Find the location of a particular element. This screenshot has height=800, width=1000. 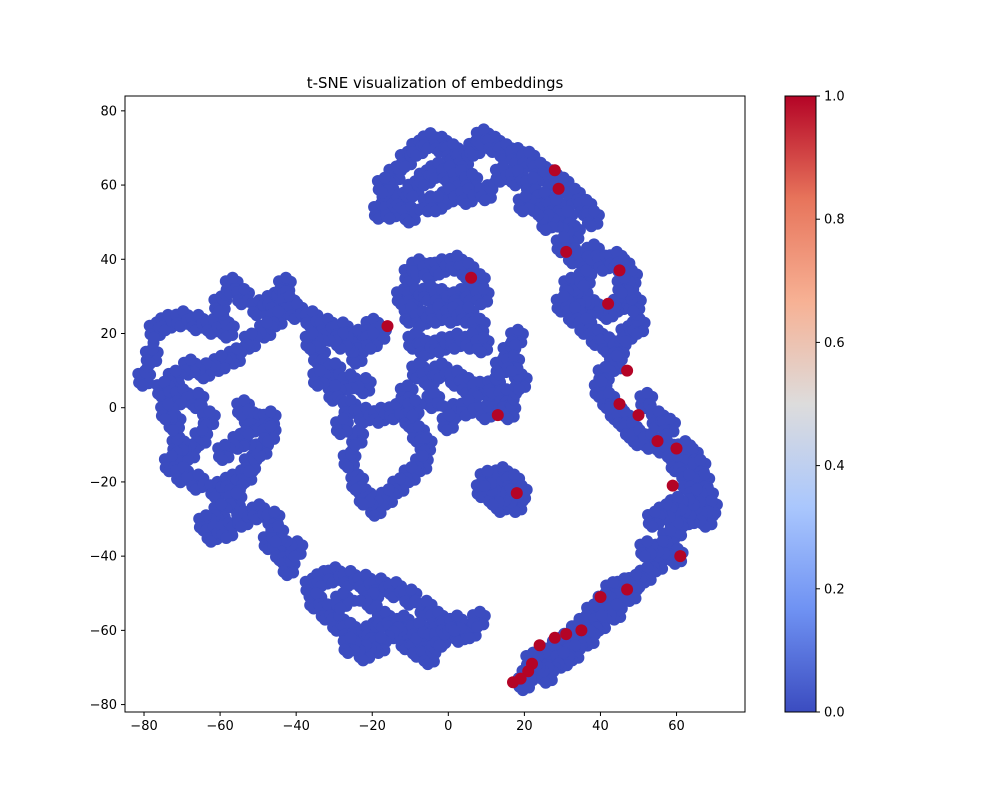

x-tick-label: −40 is located at coordinates (295, 726).